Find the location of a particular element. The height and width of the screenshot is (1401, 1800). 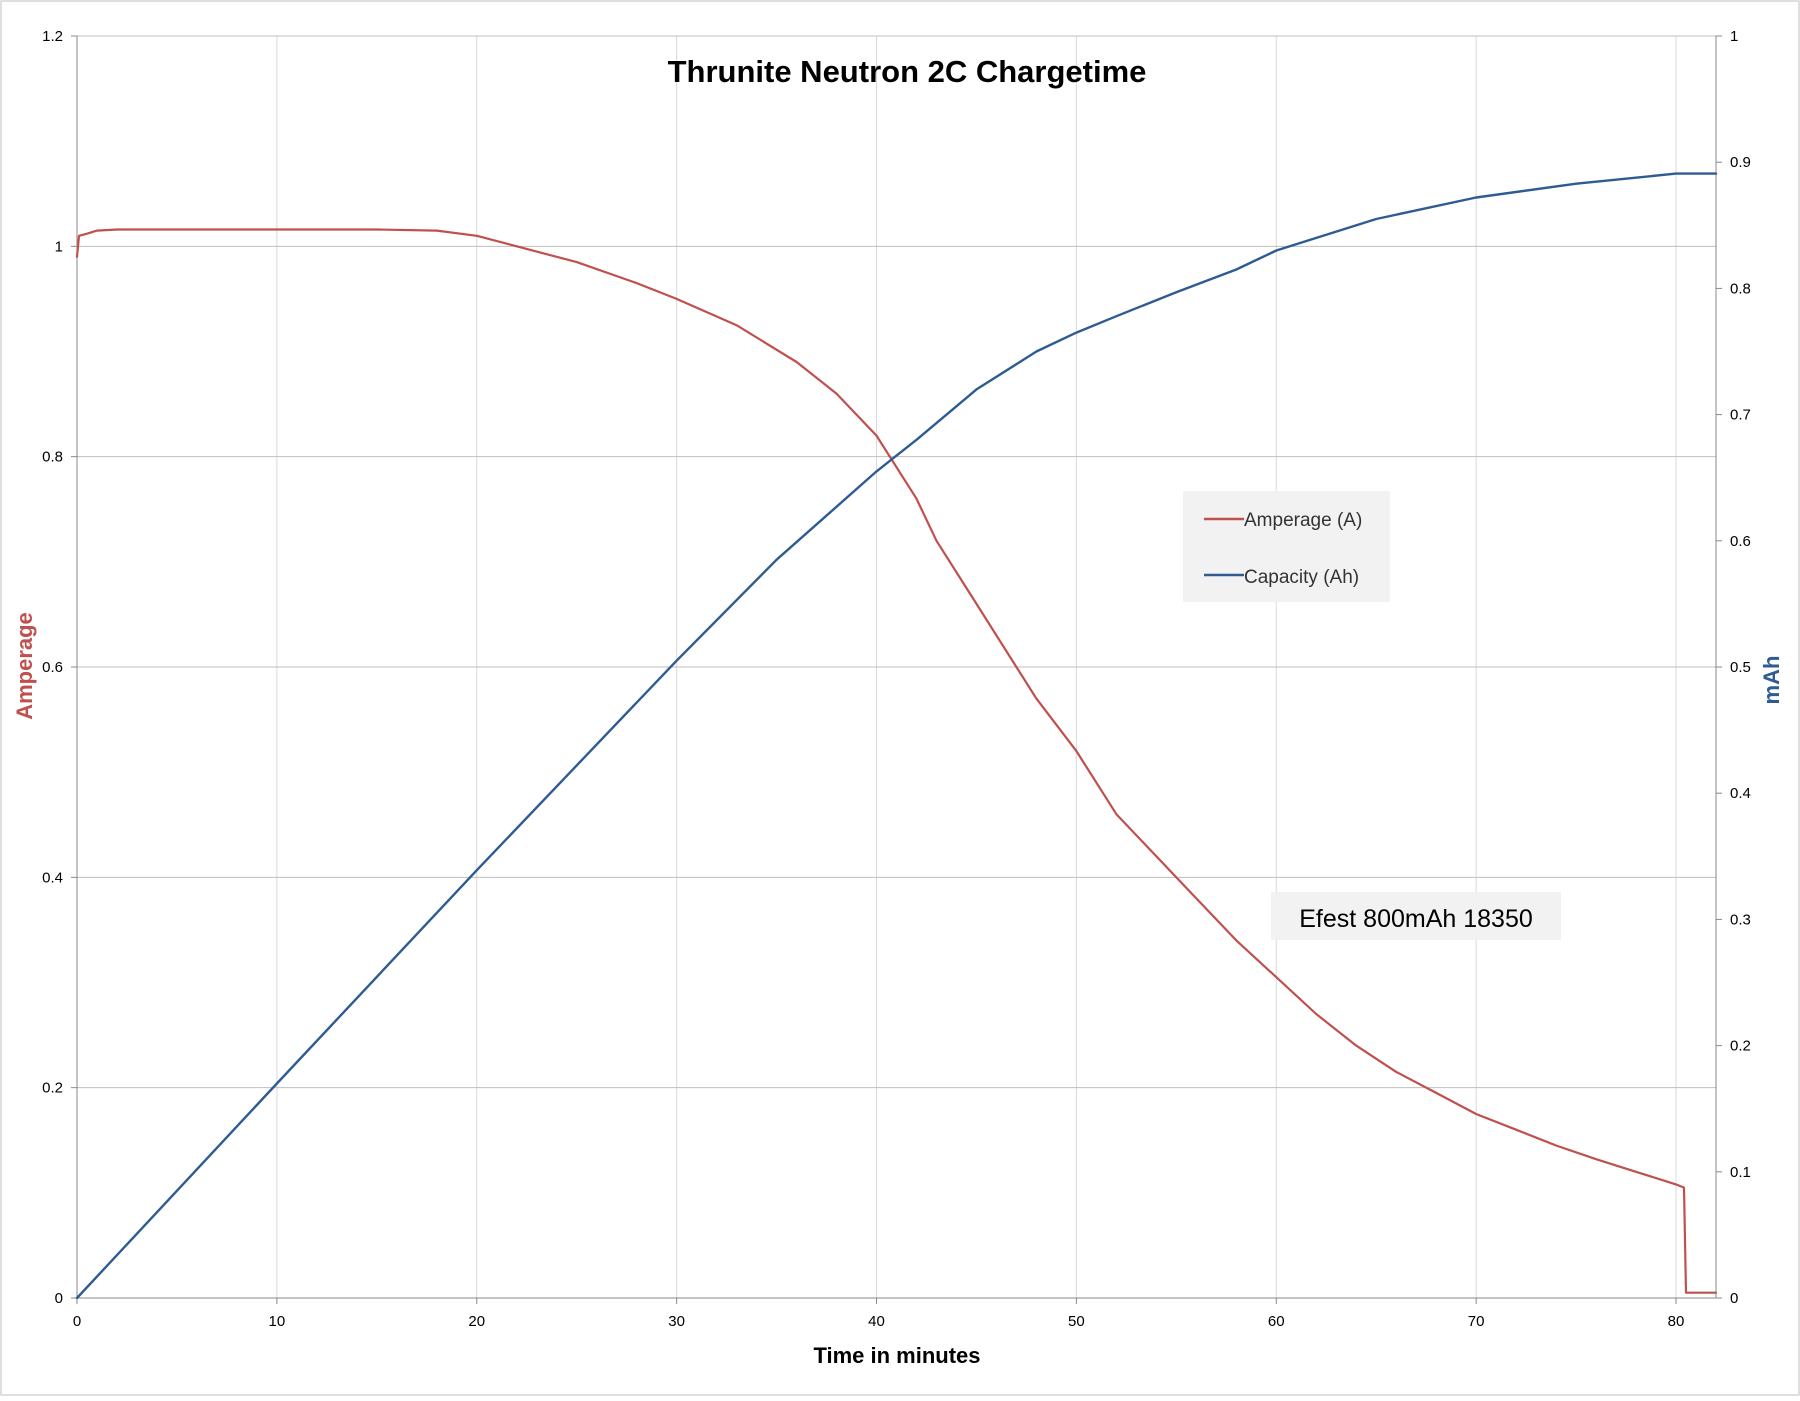

legend-box is located at coordinates (1286, 546).